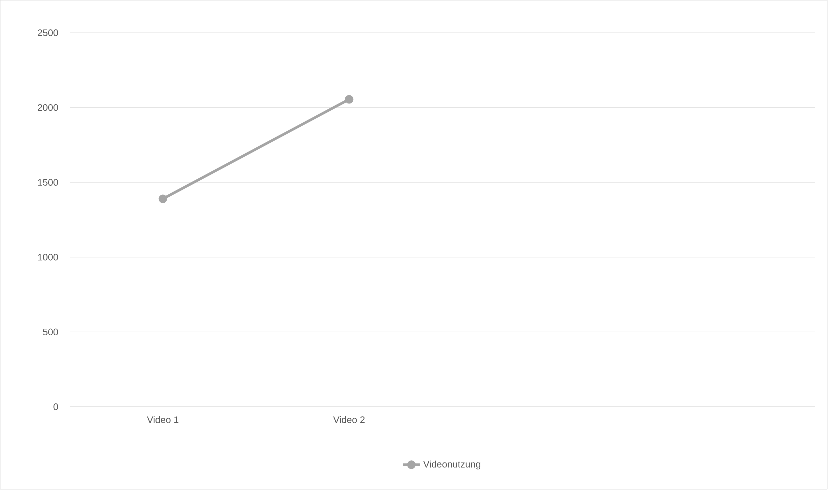  What do you see at coordinates (48, 257) in the screenshot?
I see `y-tick-label: 1000` at bounding box center [48, 257].